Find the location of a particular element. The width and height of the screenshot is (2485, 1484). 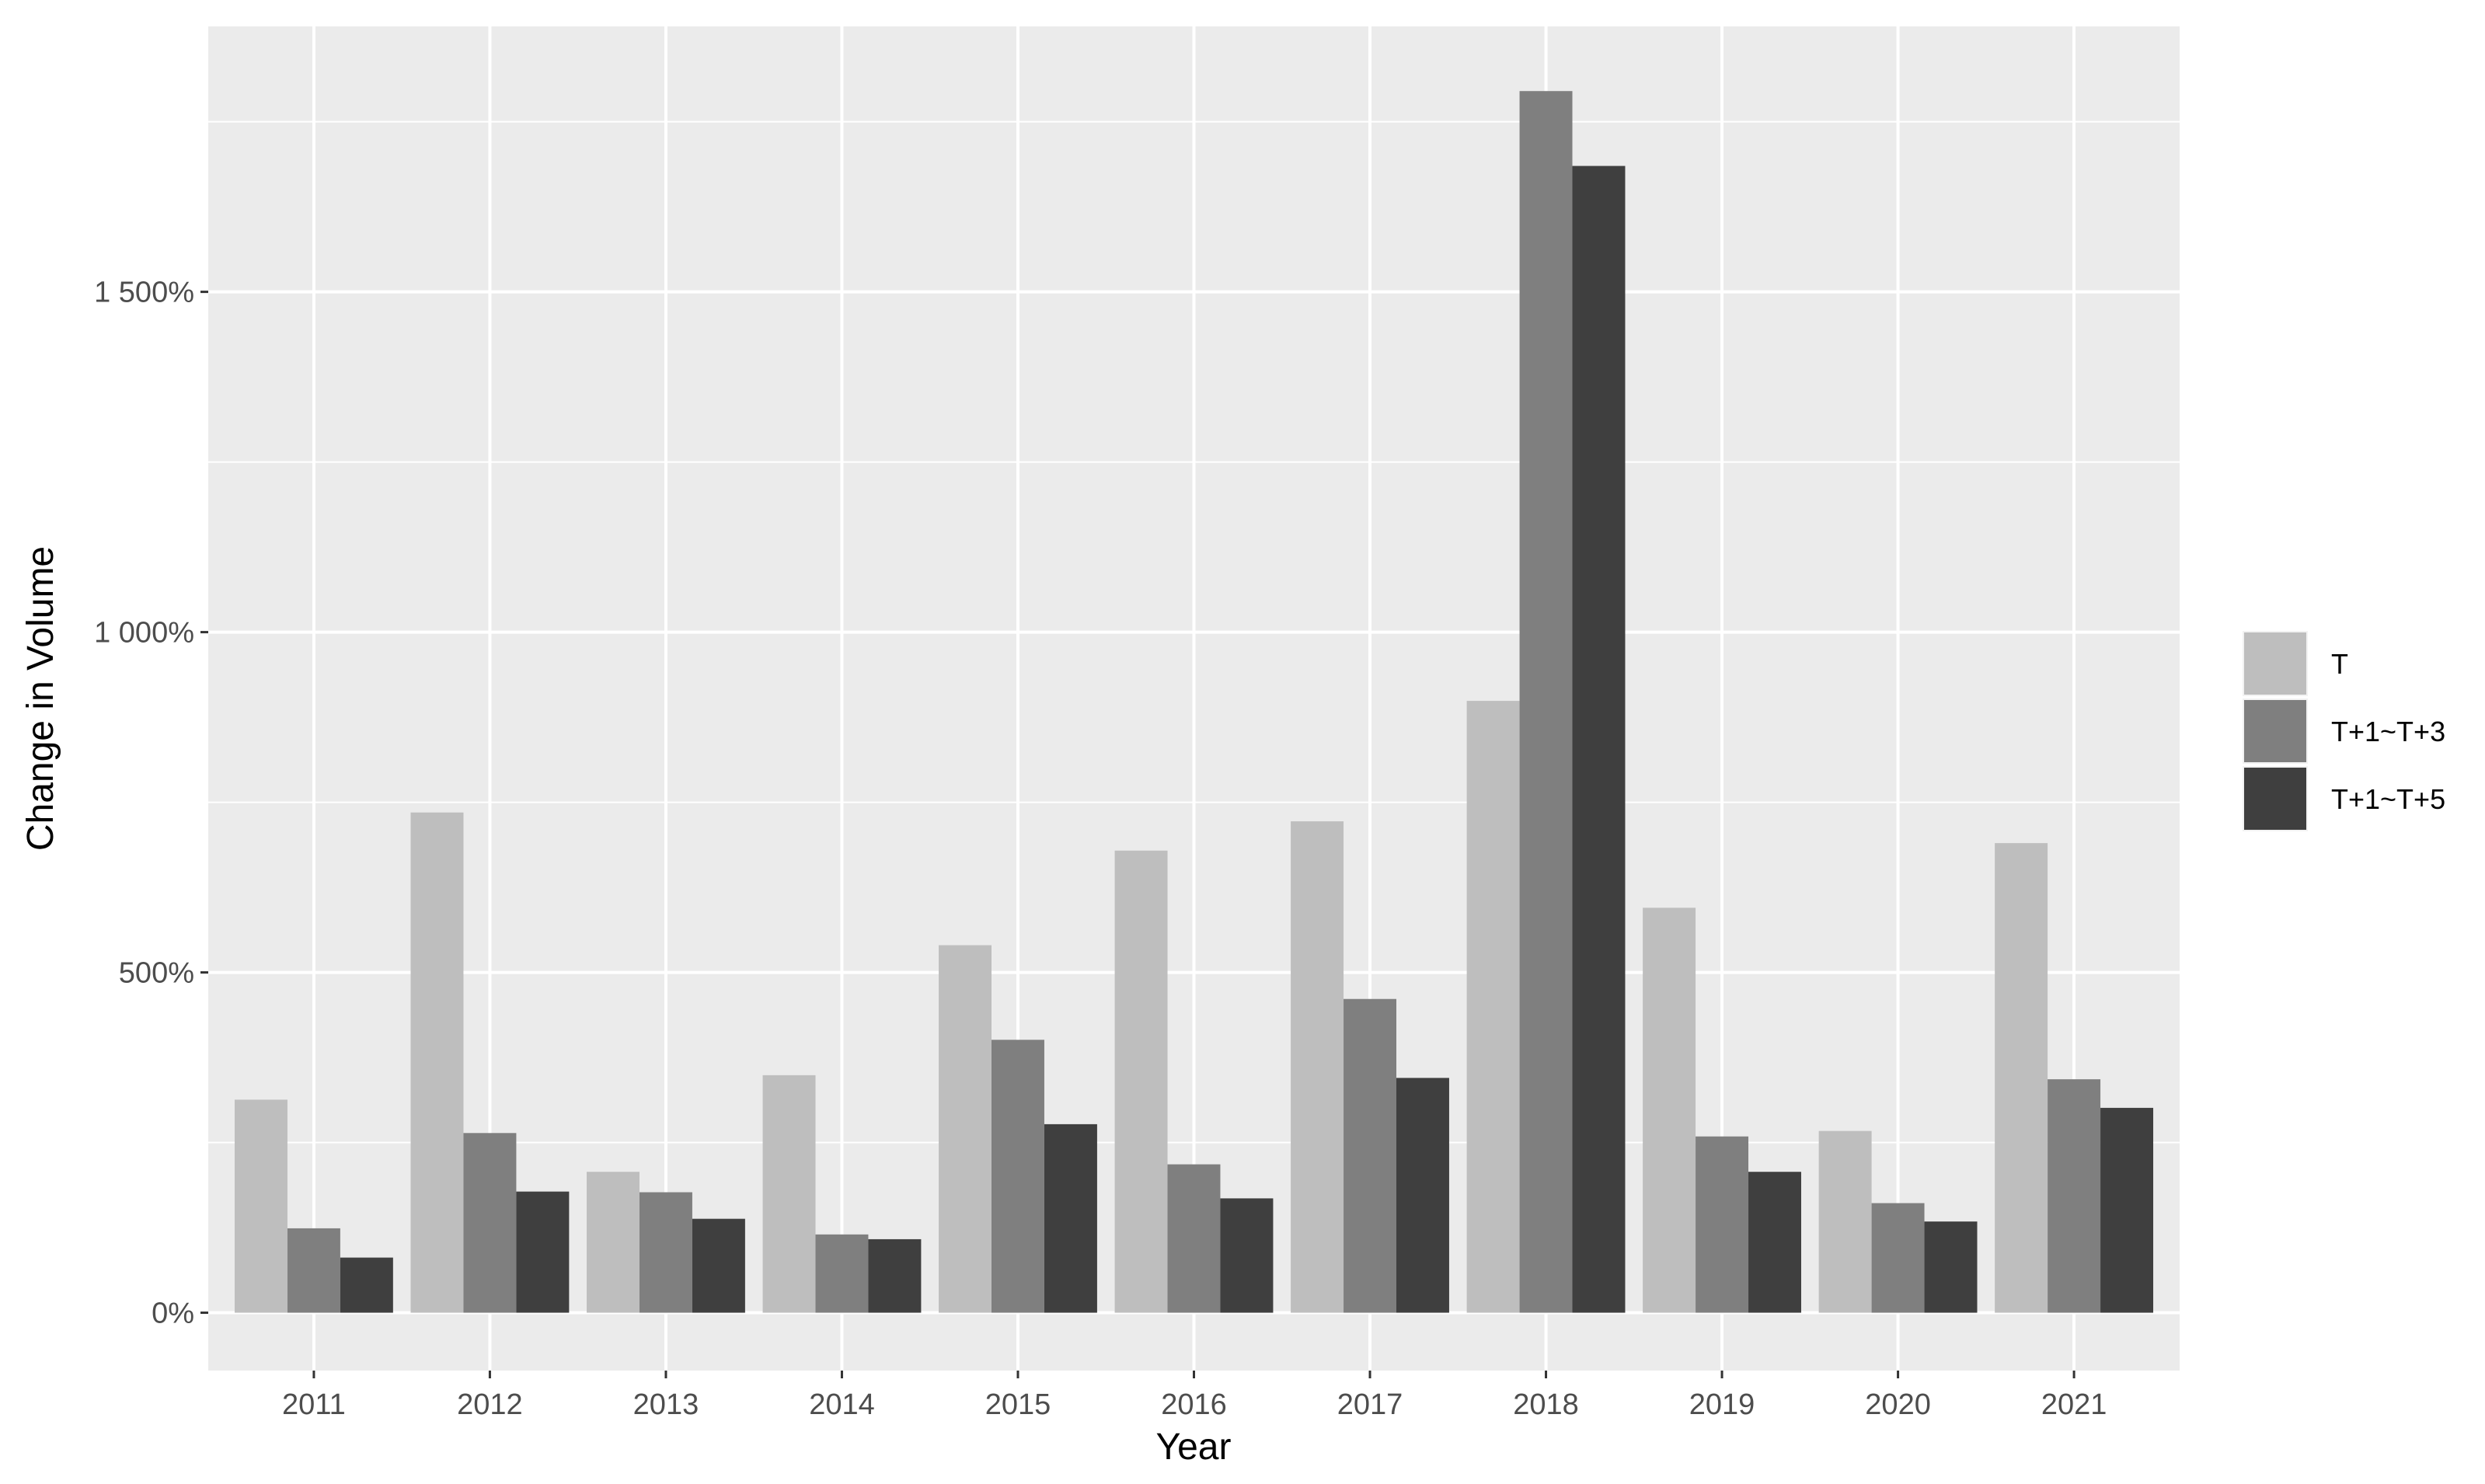

y-tick-label: 1 500% is located at coordinates (144, 293).